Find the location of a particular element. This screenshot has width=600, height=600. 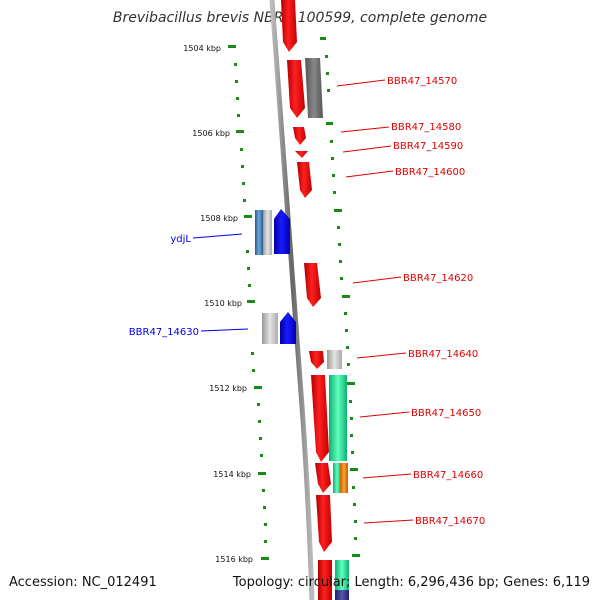

left-leader-lines is located at coordinates (220, 282).